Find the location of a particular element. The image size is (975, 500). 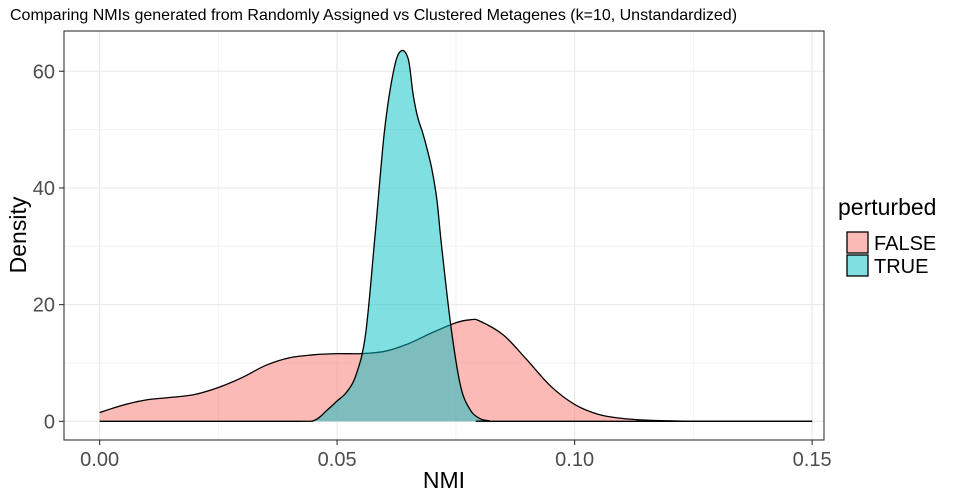

legend-label-true: TRUE is located at coordinates (901, 267).